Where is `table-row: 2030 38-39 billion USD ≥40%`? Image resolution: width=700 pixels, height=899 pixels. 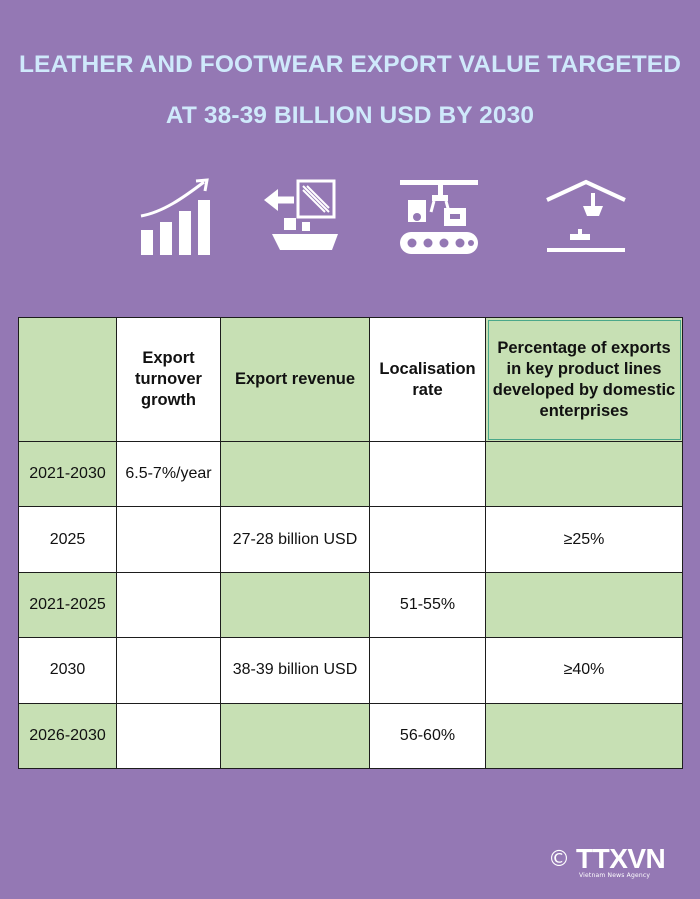
table-row: 2030 38-39 billion USD ≥40% is located at coordinates (350, 670).